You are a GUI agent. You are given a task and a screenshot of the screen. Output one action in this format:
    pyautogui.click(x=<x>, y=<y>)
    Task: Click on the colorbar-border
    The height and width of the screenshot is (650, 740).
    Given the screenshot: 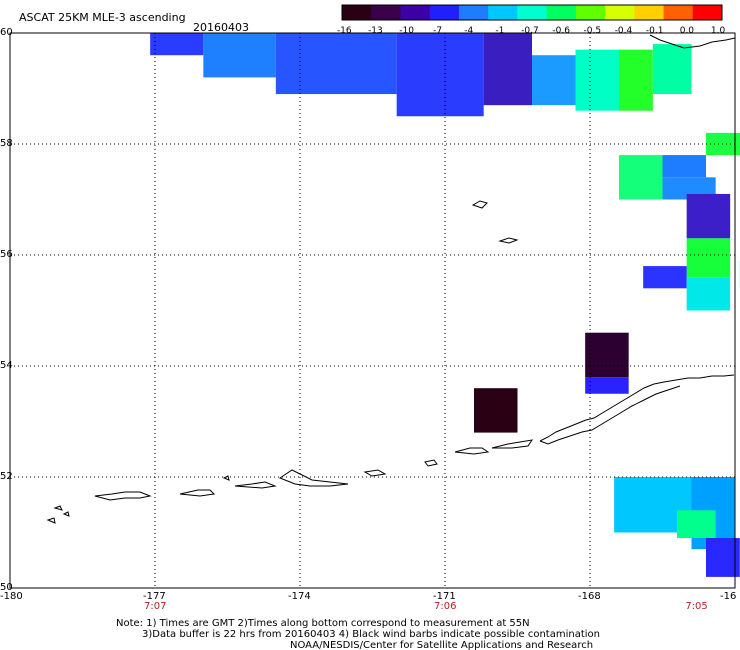 What is the action you would take?
    pyautogui.click(x=532, y=12)
    